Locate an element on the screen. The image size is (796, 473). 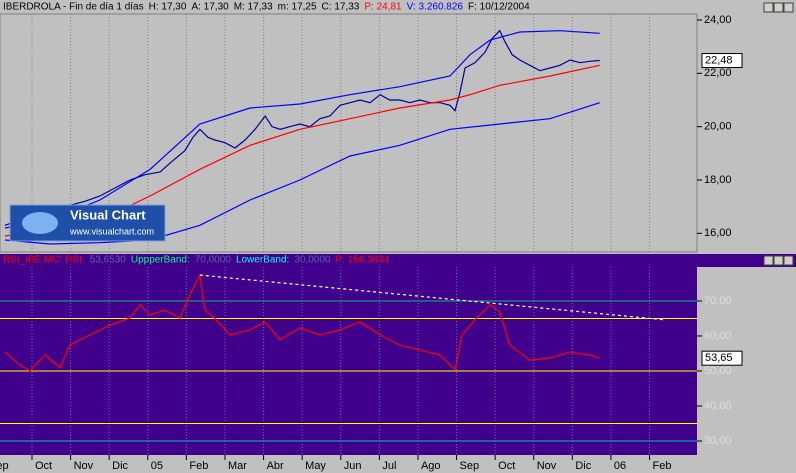
y-tick-label: 18,00 is located at coordinates (718, 180).